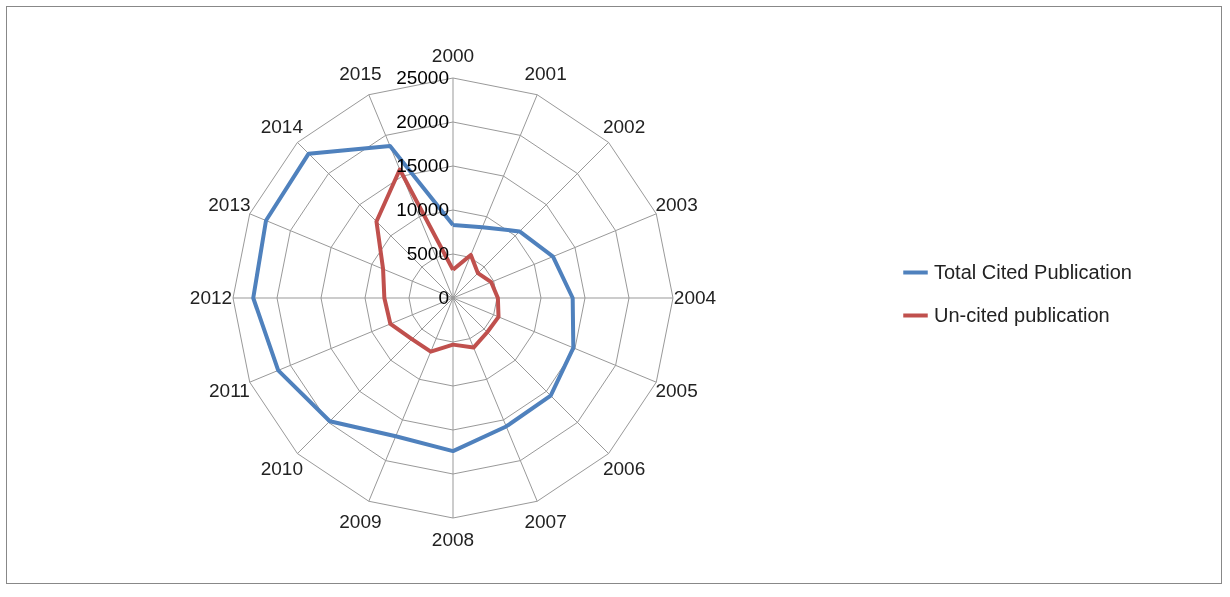 The height and width of the screenshot is (597, 1230). What do you see at coordinates (422, 121) in the screenshot?
I see `y-tick-label: 20000` at bounding box center [422, 121].